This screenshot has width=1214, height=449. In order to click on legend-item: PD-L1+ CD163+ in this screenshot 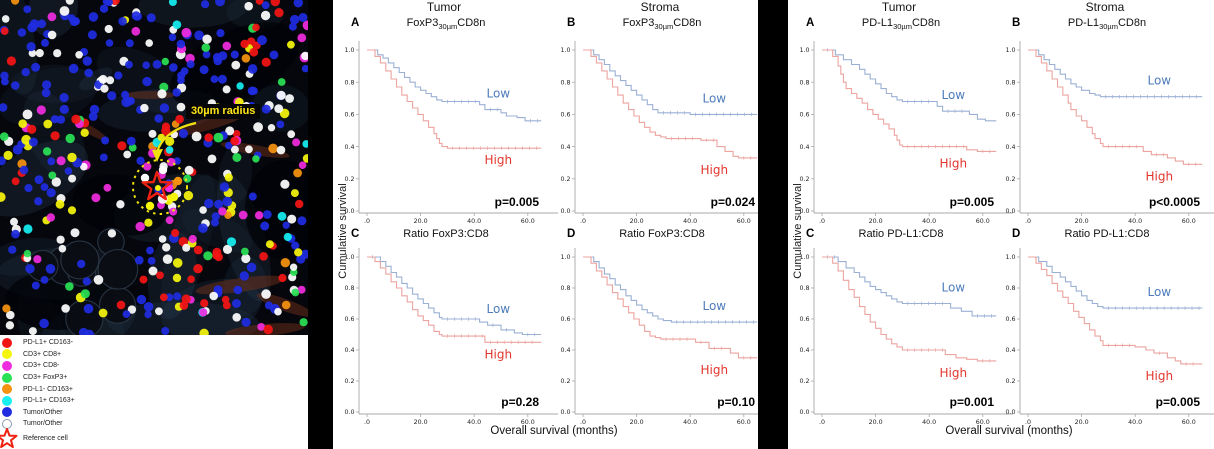, I will do `click(152, 401)`.